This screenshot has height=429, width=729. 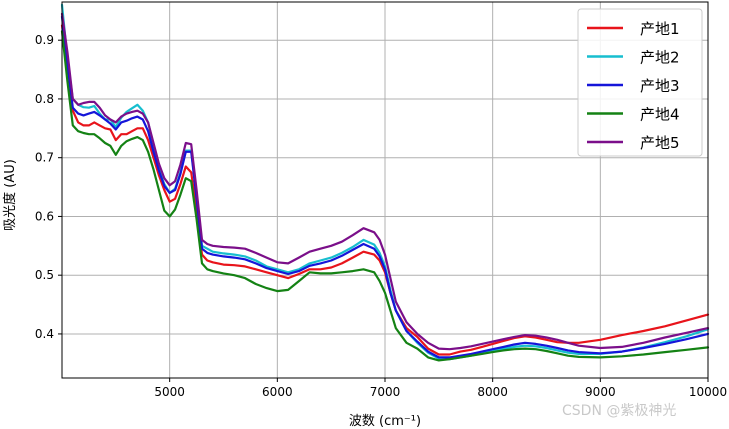 I want to click on y-tick-label: 0.6, so click(x=44, y=216).